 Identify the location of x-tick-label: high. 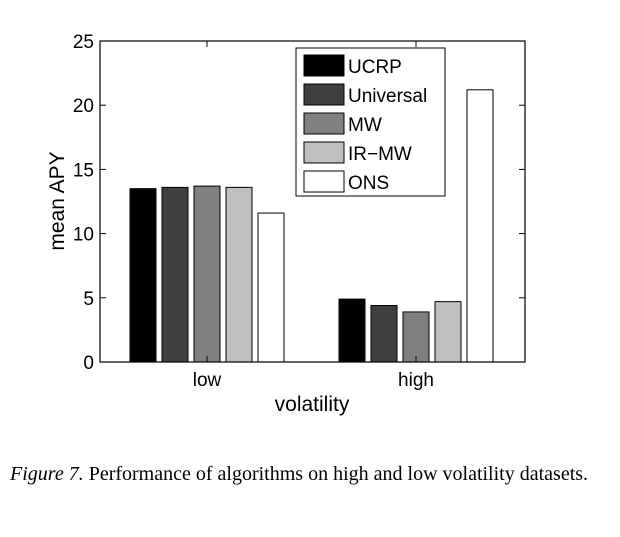
(416, 380).